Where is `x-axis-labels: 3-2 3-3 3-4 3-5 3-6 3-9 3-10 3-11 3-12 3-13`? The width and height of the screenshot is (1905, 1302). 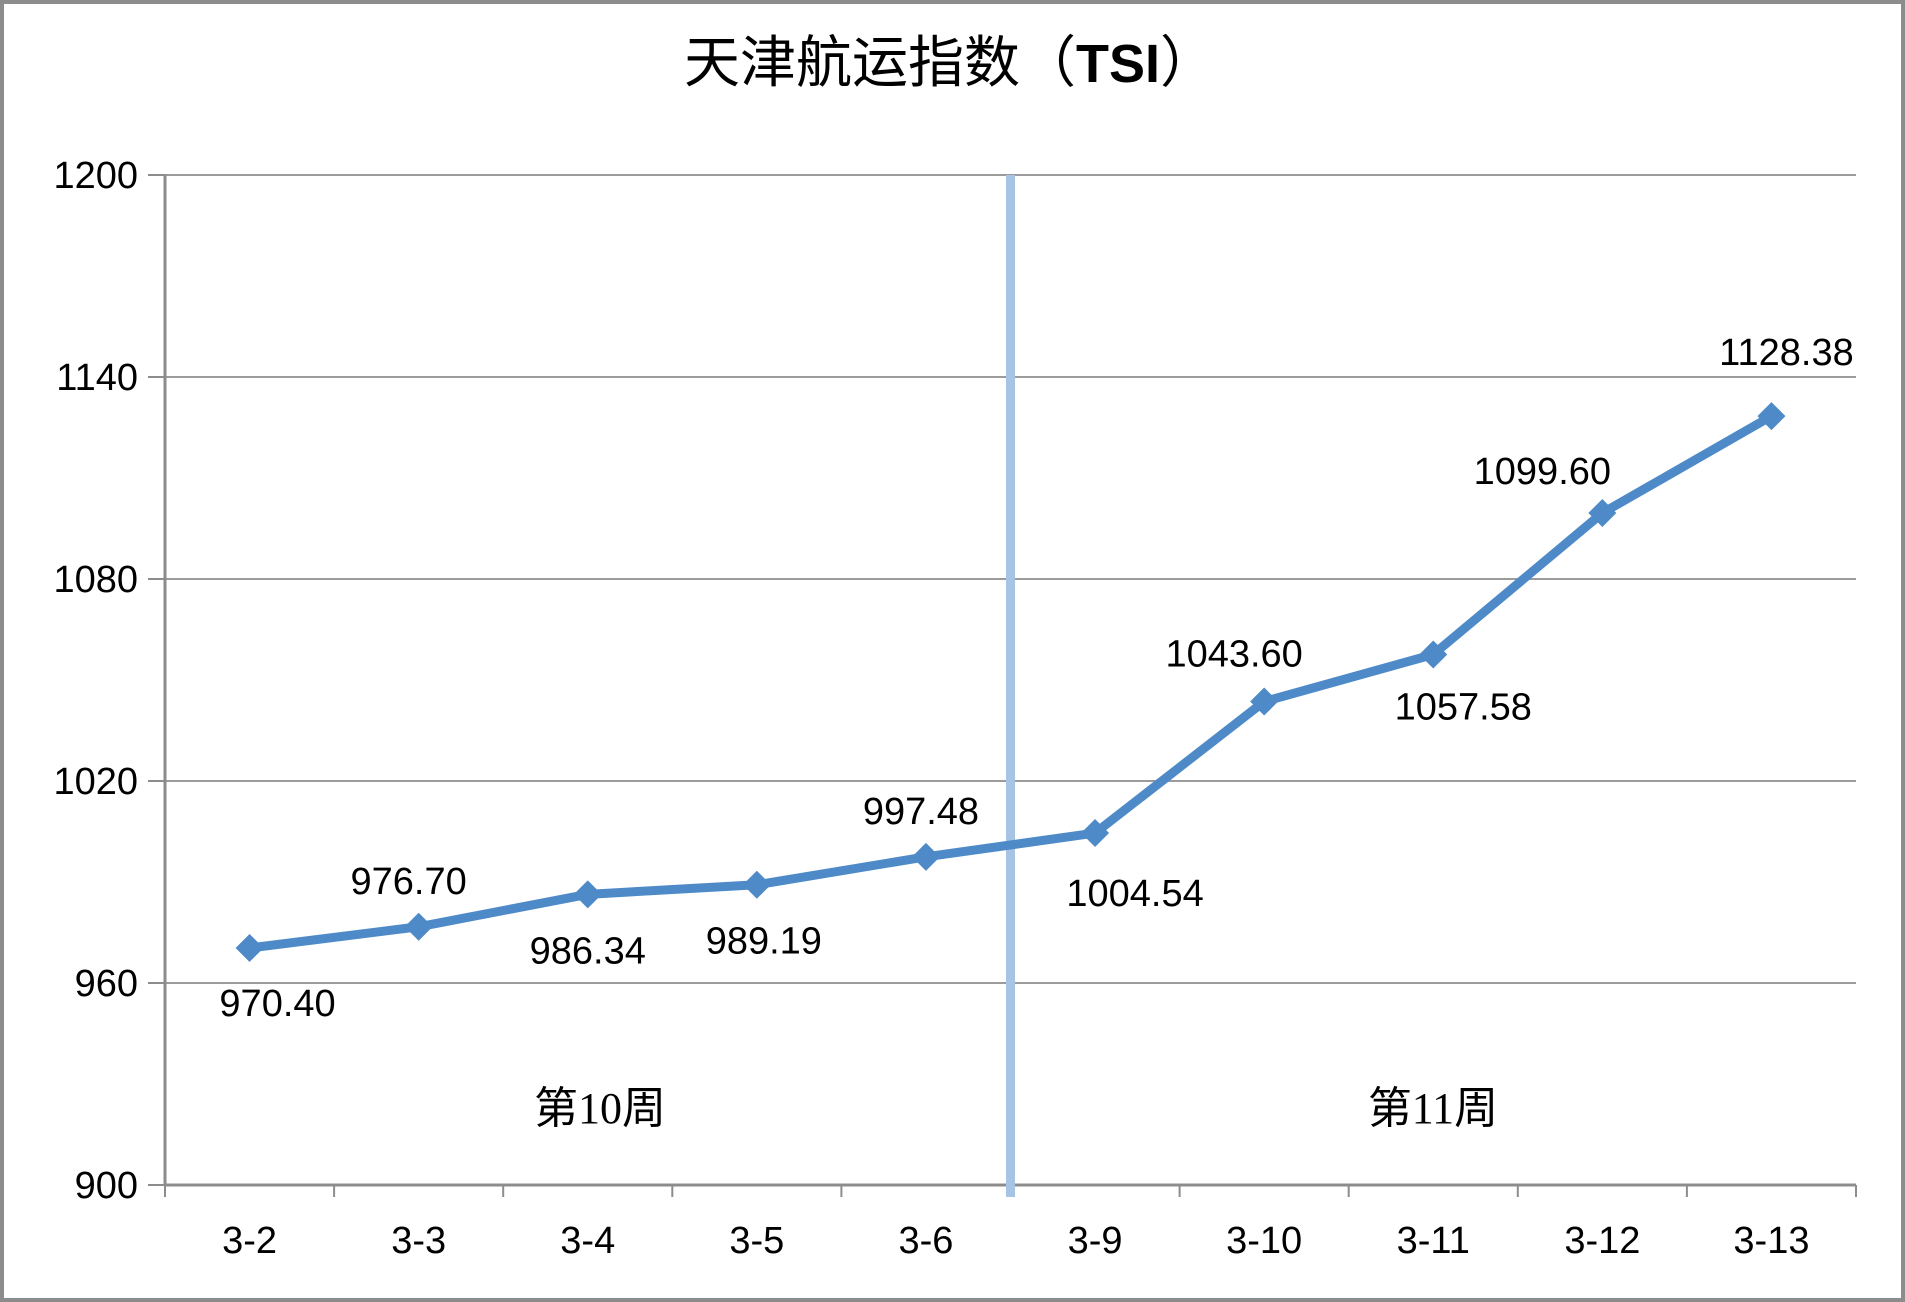 x-axis-labels: 3-2 3-3 3-4 3-5 3-6 3-9 3-10 3-11 3-12 3-13 is located at coordinates (1015, 1241).